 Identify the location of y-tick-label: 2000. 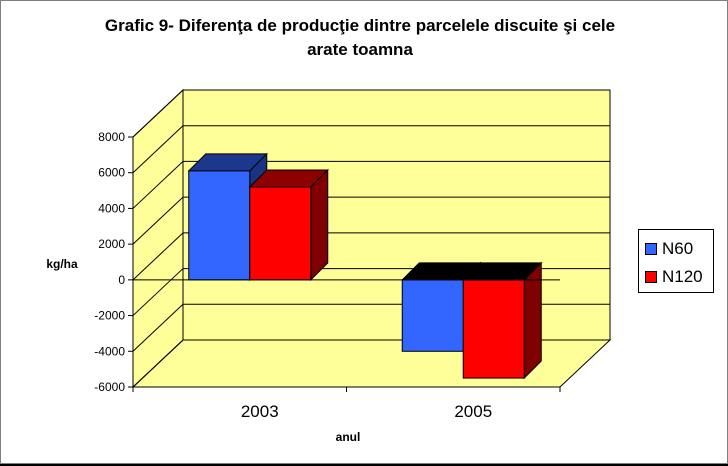
(111, 244).